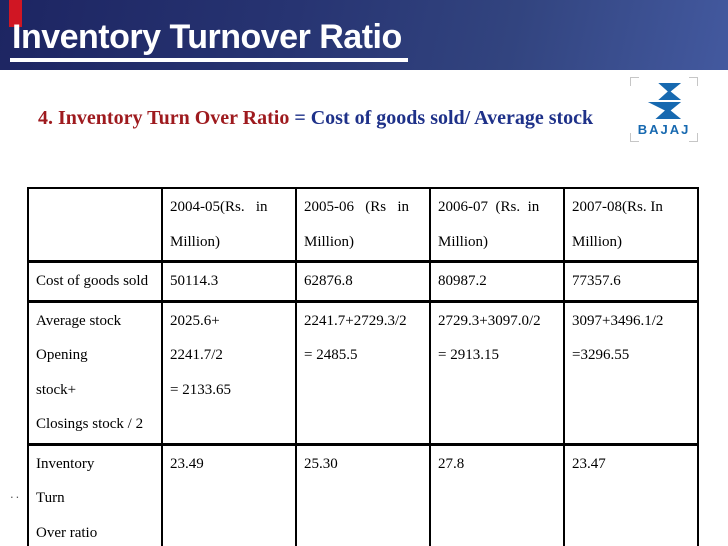 This screenshot has width=728, height=546. What do you see at coordinates (631, 225) in the screenshot?
I see `header-cell-2007-08: 2007-08(Rs. In Million)` at bounding box center [631, 225].